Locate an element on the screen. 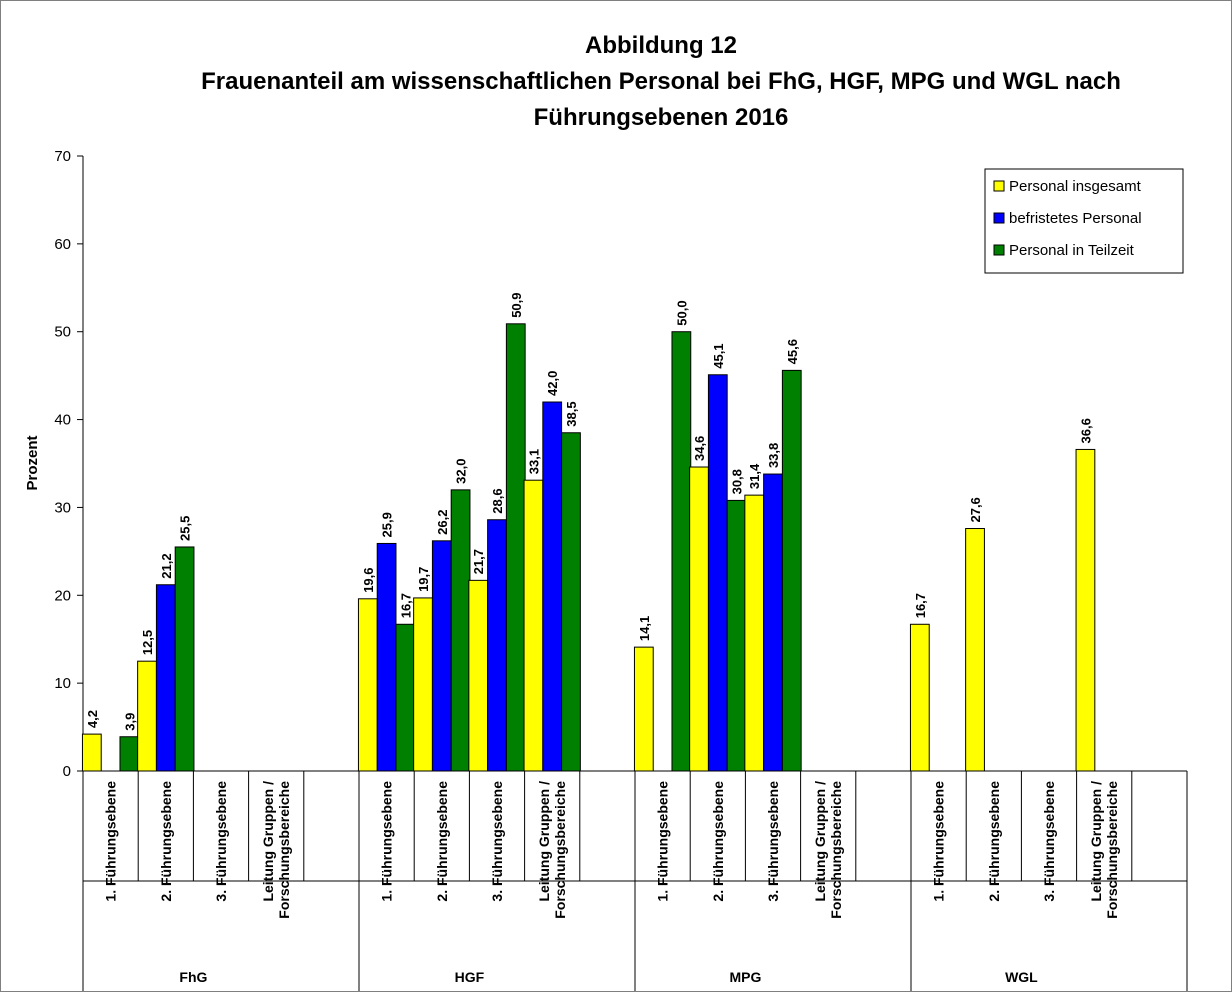 This screenshot has height=993, width=1232. chart-title-line3: Führungsebenen 2016 is located at coordinates (661, 117).